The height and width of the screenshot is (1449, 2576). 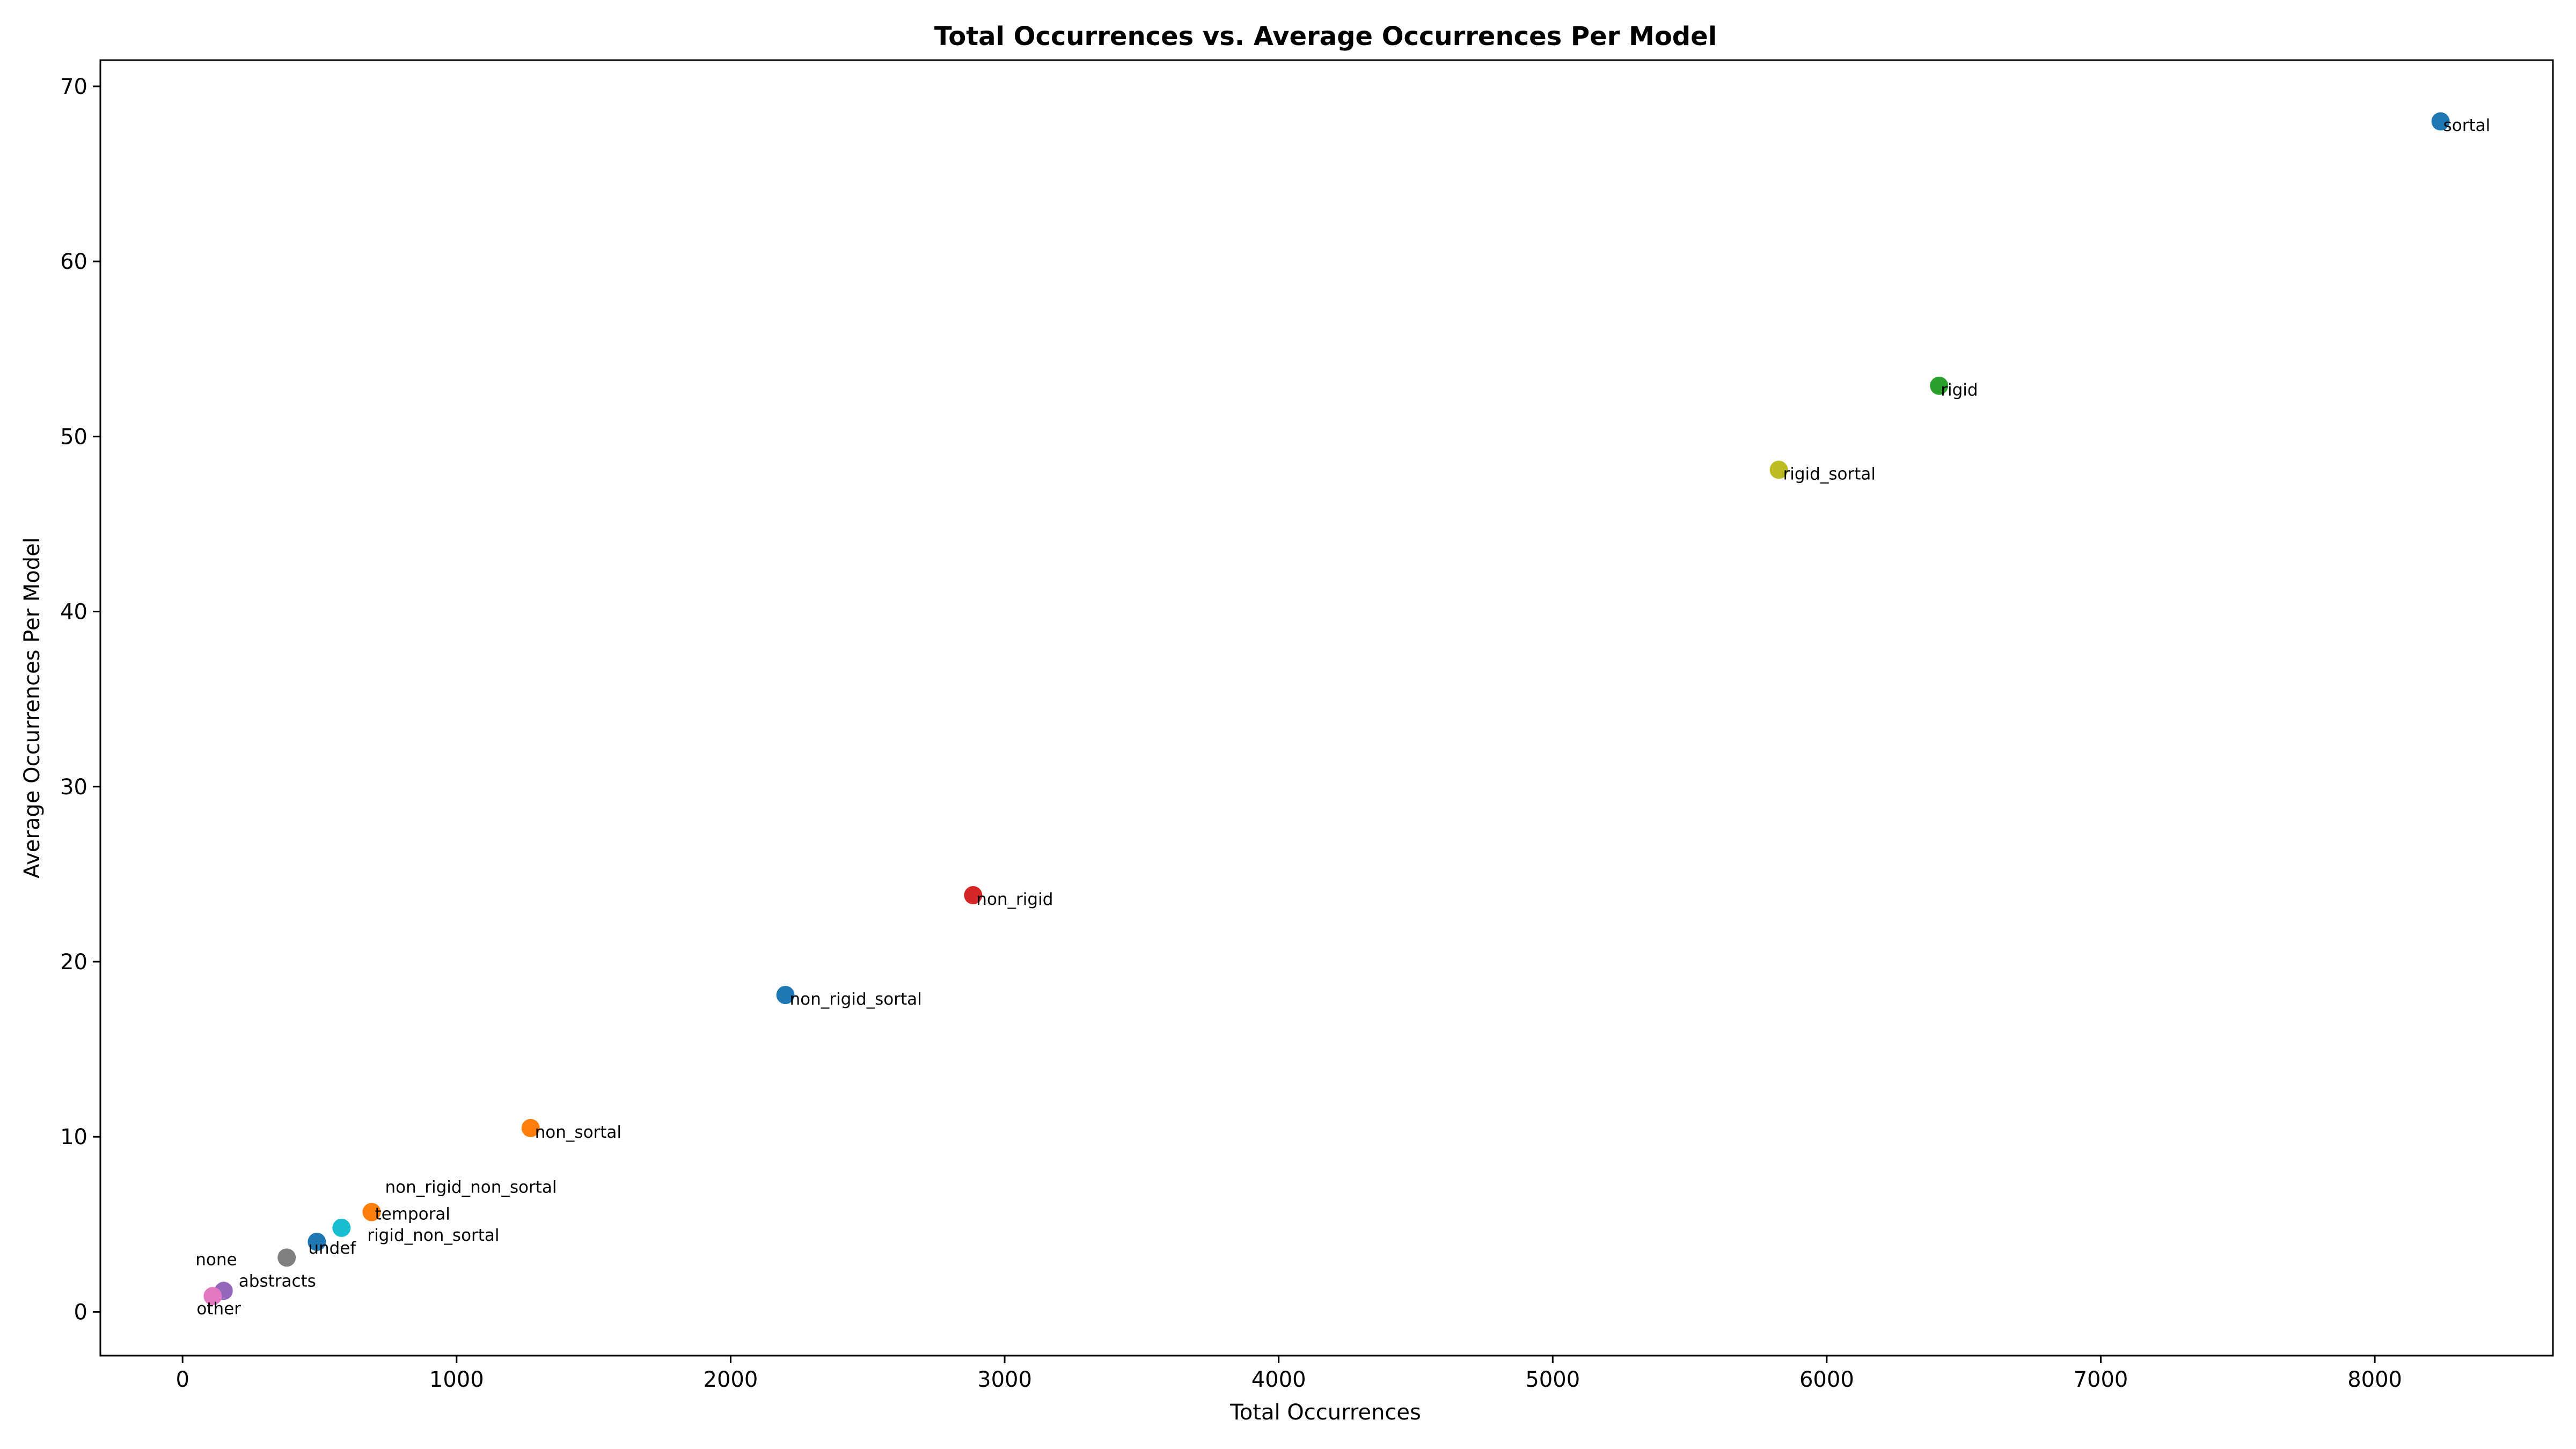 I want to click on y-axis: 0 10 20 30 40 50 60 70, so click(x=80, y=699).